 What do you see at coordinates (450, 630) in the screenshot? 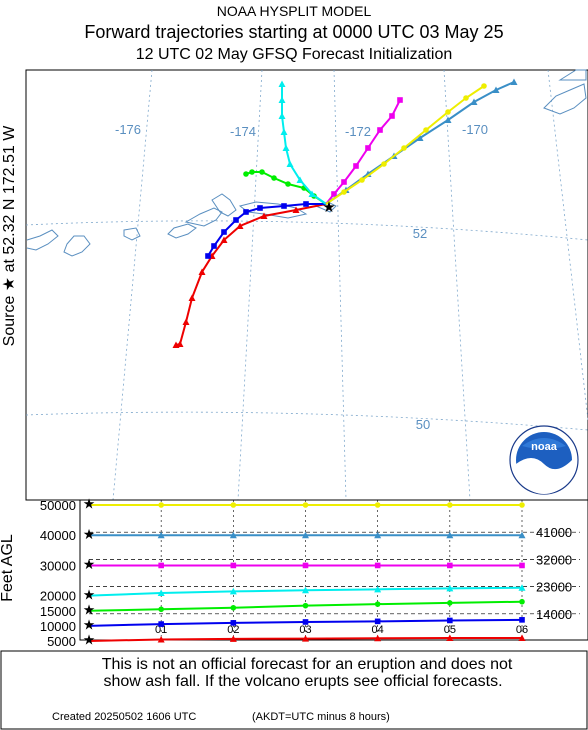
I see `time-tick-label: 05` at bounding box center [450, 630].